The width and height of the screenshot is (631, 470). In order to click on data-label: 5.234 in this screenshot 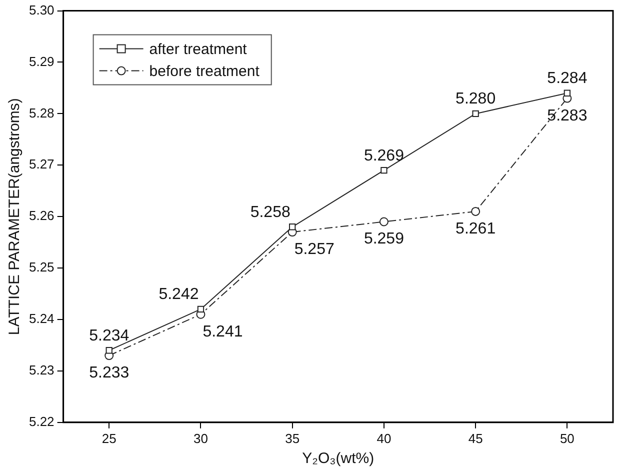, I will do `click(109, 335)`.